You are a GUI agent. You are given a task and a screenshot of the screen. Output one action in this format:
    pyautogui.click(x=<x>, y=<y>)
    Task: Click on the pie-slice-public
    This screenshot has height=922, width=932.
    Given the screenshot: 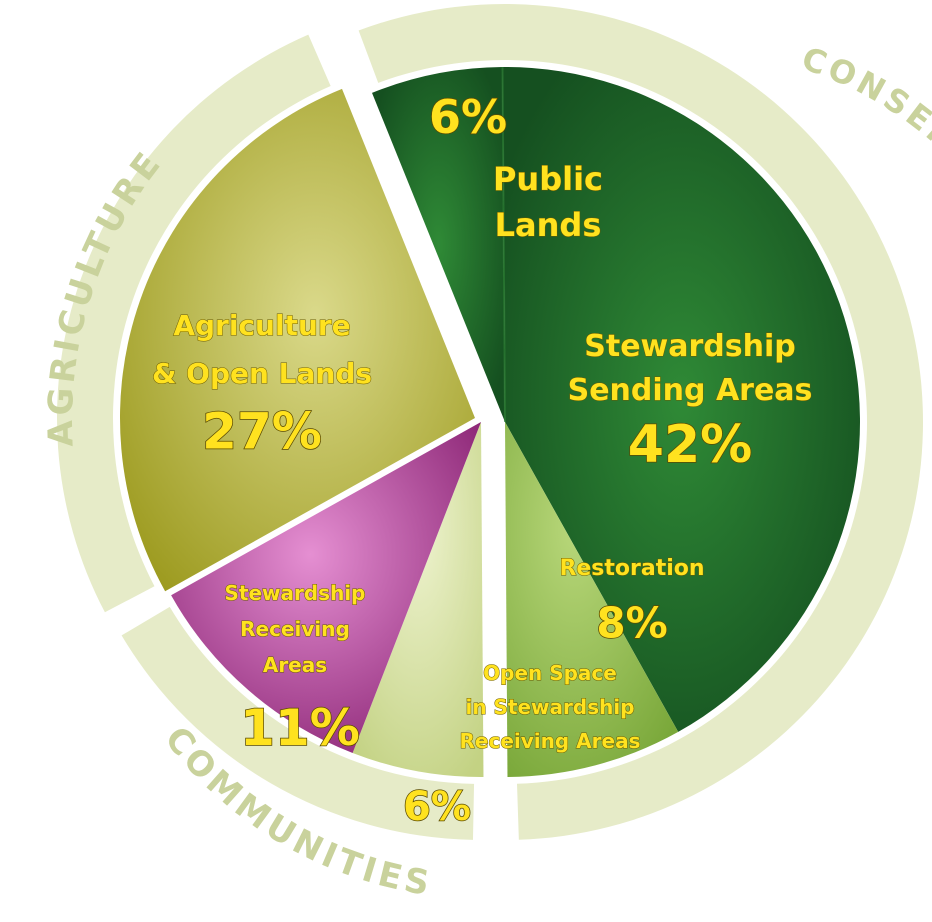 What is the action you would take?
    pyautogui.click(x=438, y=244)
    